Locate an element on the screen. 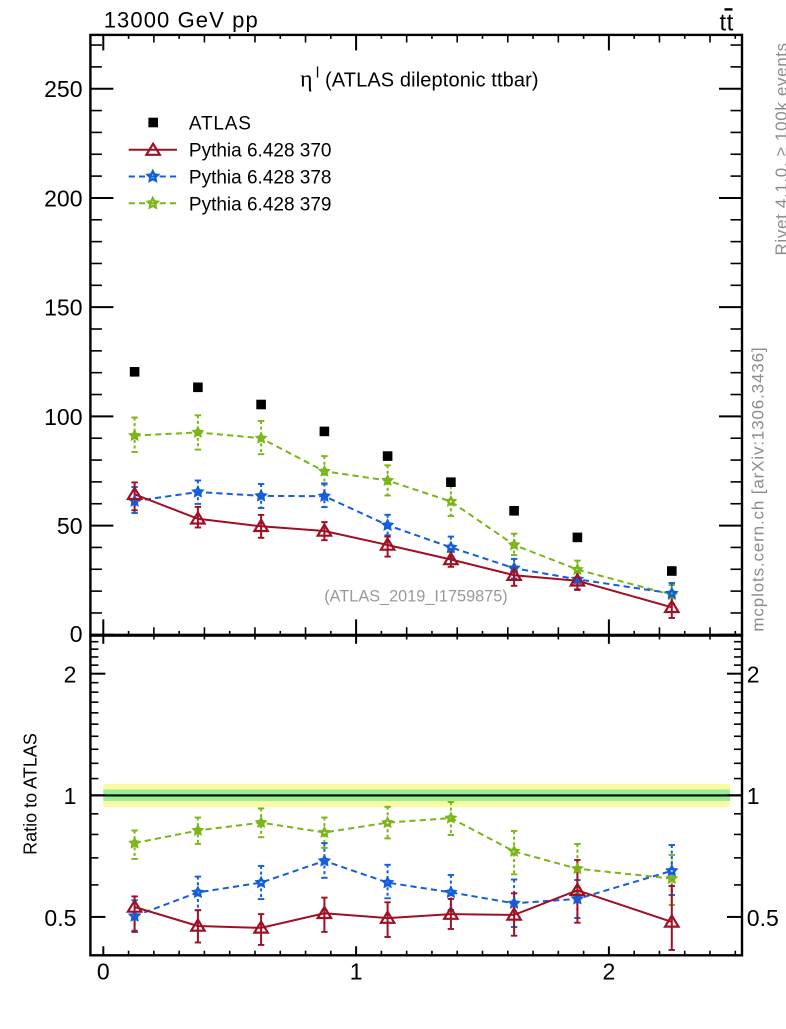 This screenshot has height=1029, width=786. svg-text: Ratio to ATLAS is located at coordinates (31, 794).